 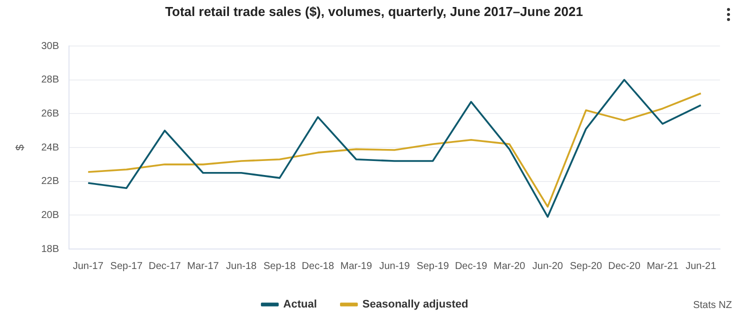 What do you see at coordinates (279, 266) in the screenshot?
I see `x-tick-label: Sep-18` at bounding box center [279, 266].